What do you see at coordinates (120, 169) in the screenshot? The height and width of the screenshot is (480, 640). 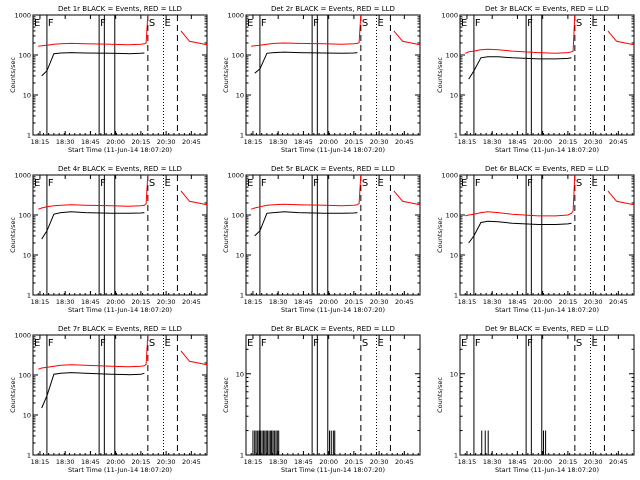 I see `panel-title: Det 4r BLACK = Events, RED = LLD` at bounding box center [120, 169].